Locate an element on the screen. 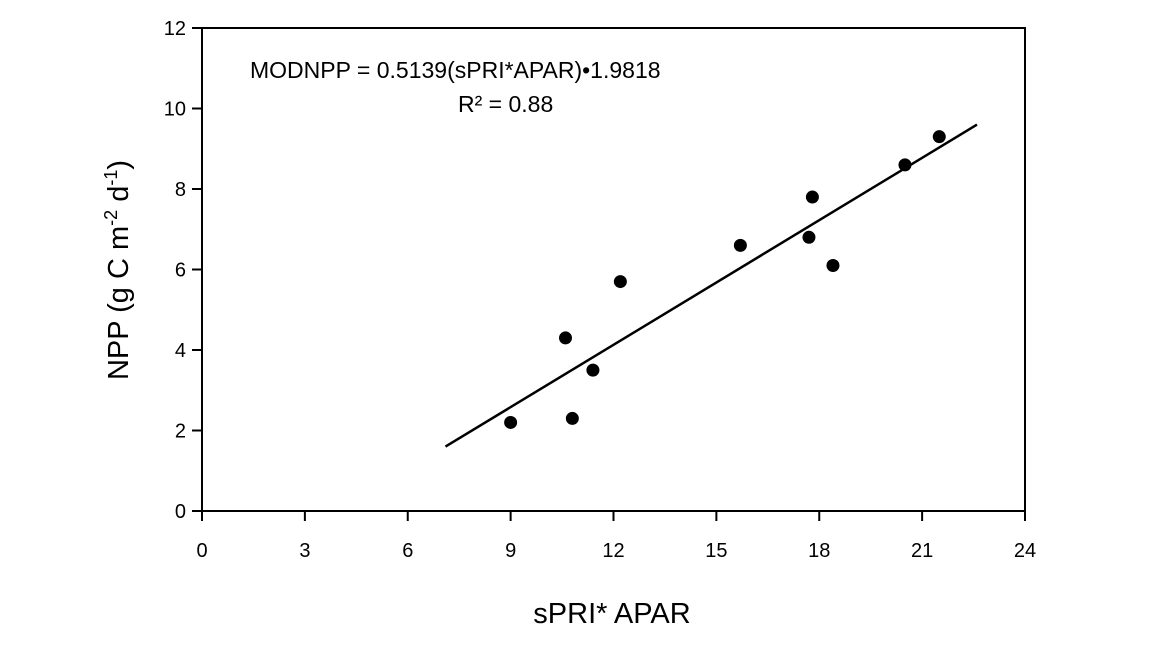 This screenshot has width=1155, height=650. y-tick-label: 8 is located at coordinates (180, 190).